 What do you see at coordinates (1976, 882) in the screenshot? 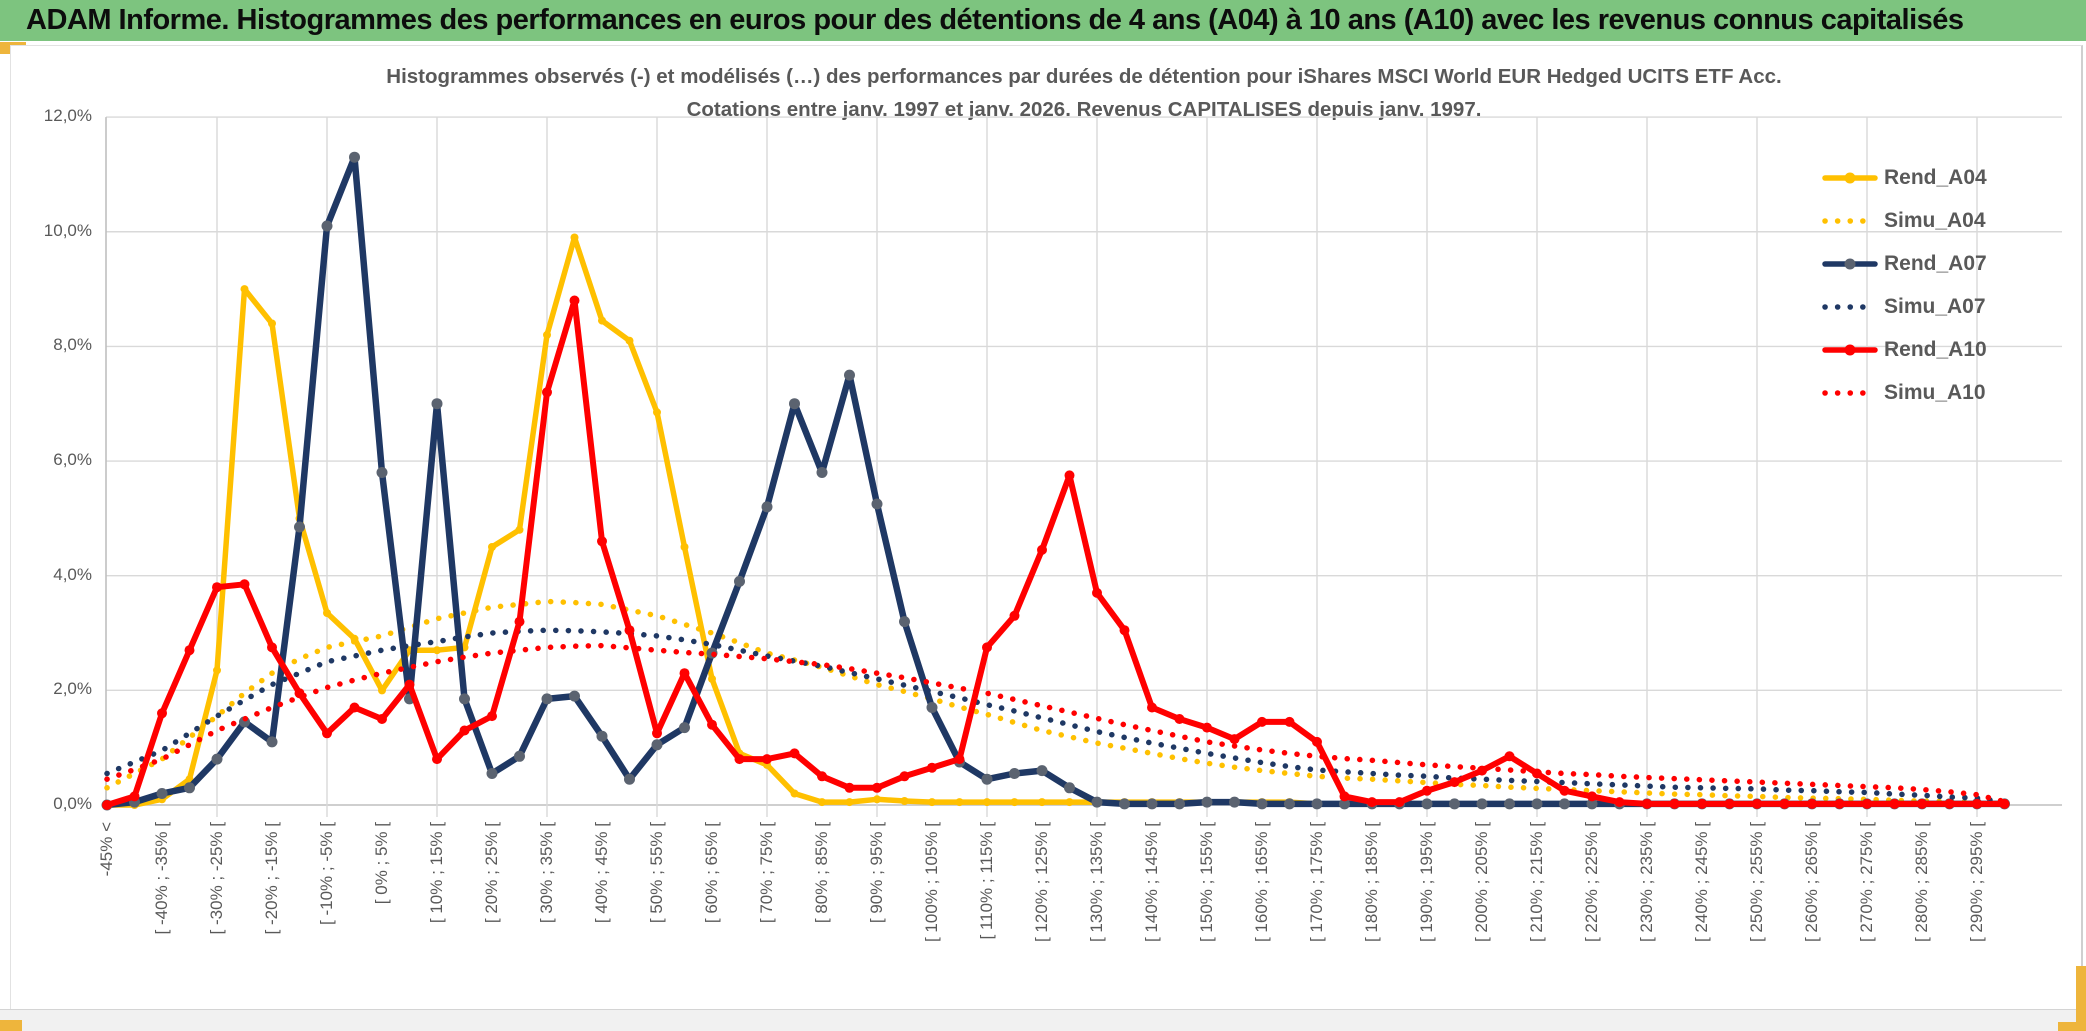
I see `x-axis-label: [ 290% ; 295% [` at bounding box center [1976, 882].